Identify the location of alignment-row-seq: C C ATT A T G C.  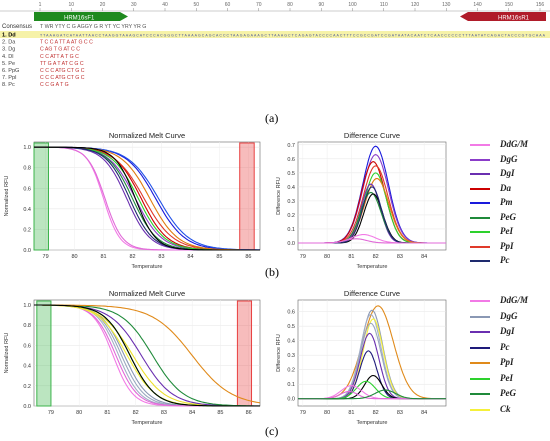
(59, 57).